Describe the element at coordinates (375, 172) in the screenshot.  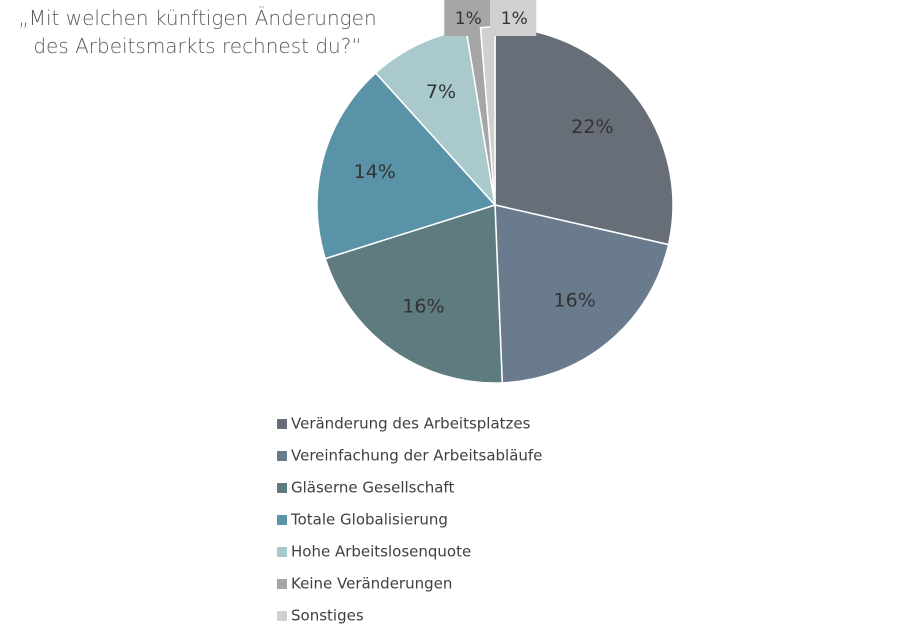
I see `data-label: 14%` at that location.